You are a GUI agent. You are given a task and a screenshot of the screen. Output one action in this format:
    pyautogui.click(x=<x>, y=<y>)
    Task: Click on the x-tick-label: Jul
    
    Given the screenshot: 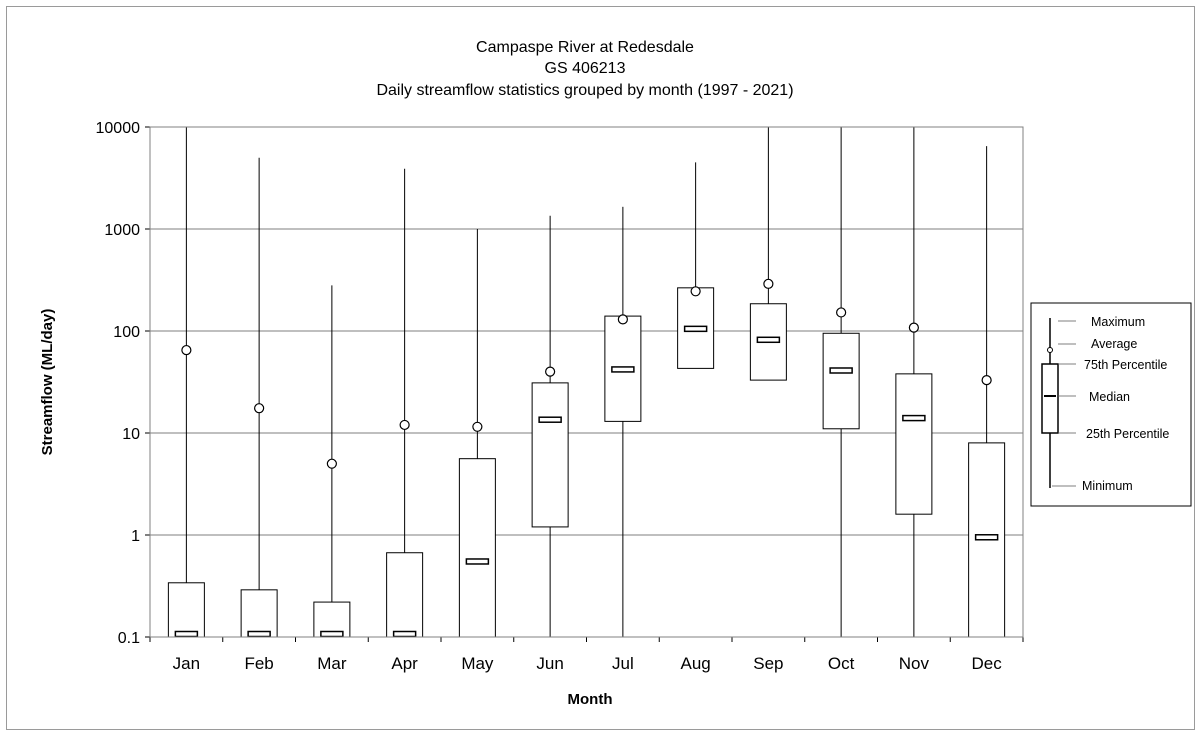 What is the action you would take?
    pyautogui.click(x=623, y=663)
    